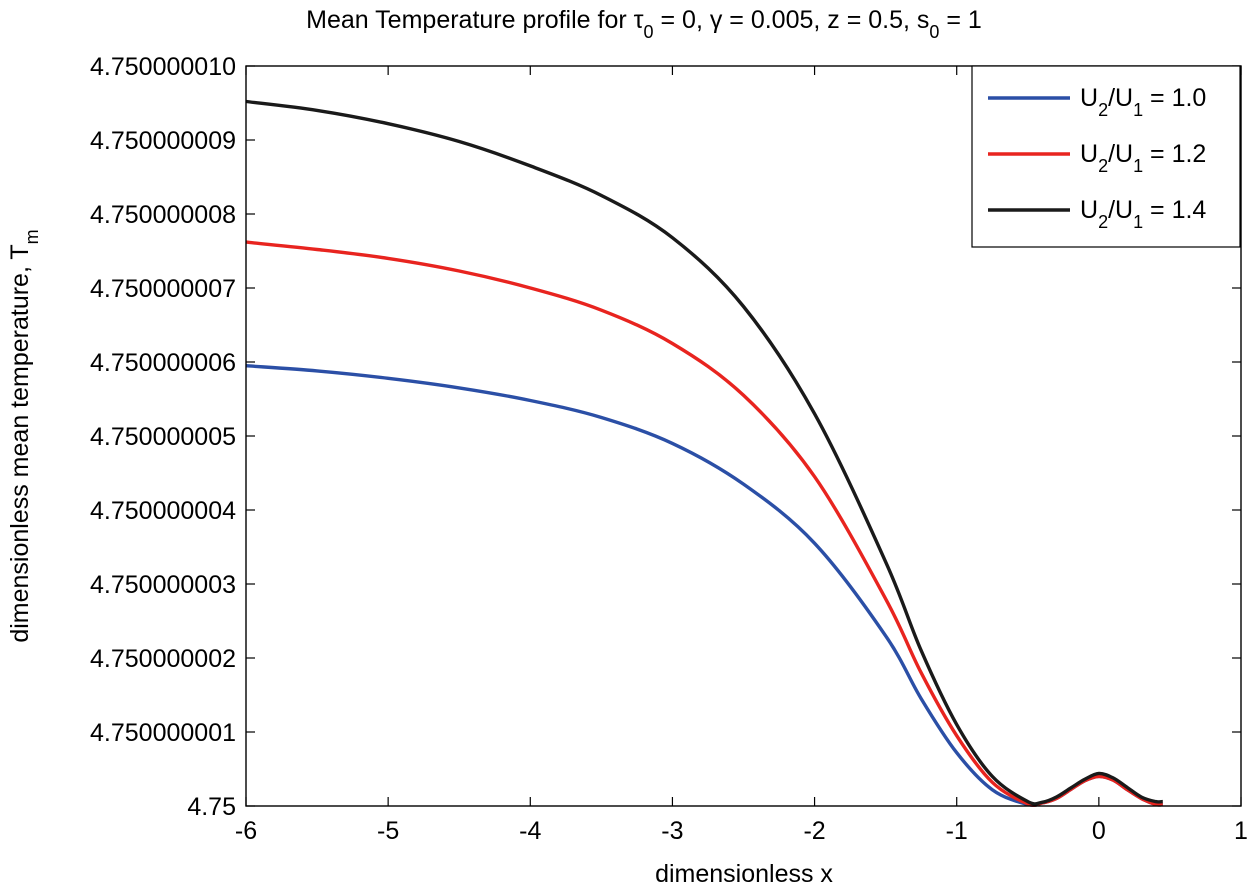 The width and height of the screenshot is (1250, 890). I want to click on legend-text-part: = 1.0, so click(1174, 98).